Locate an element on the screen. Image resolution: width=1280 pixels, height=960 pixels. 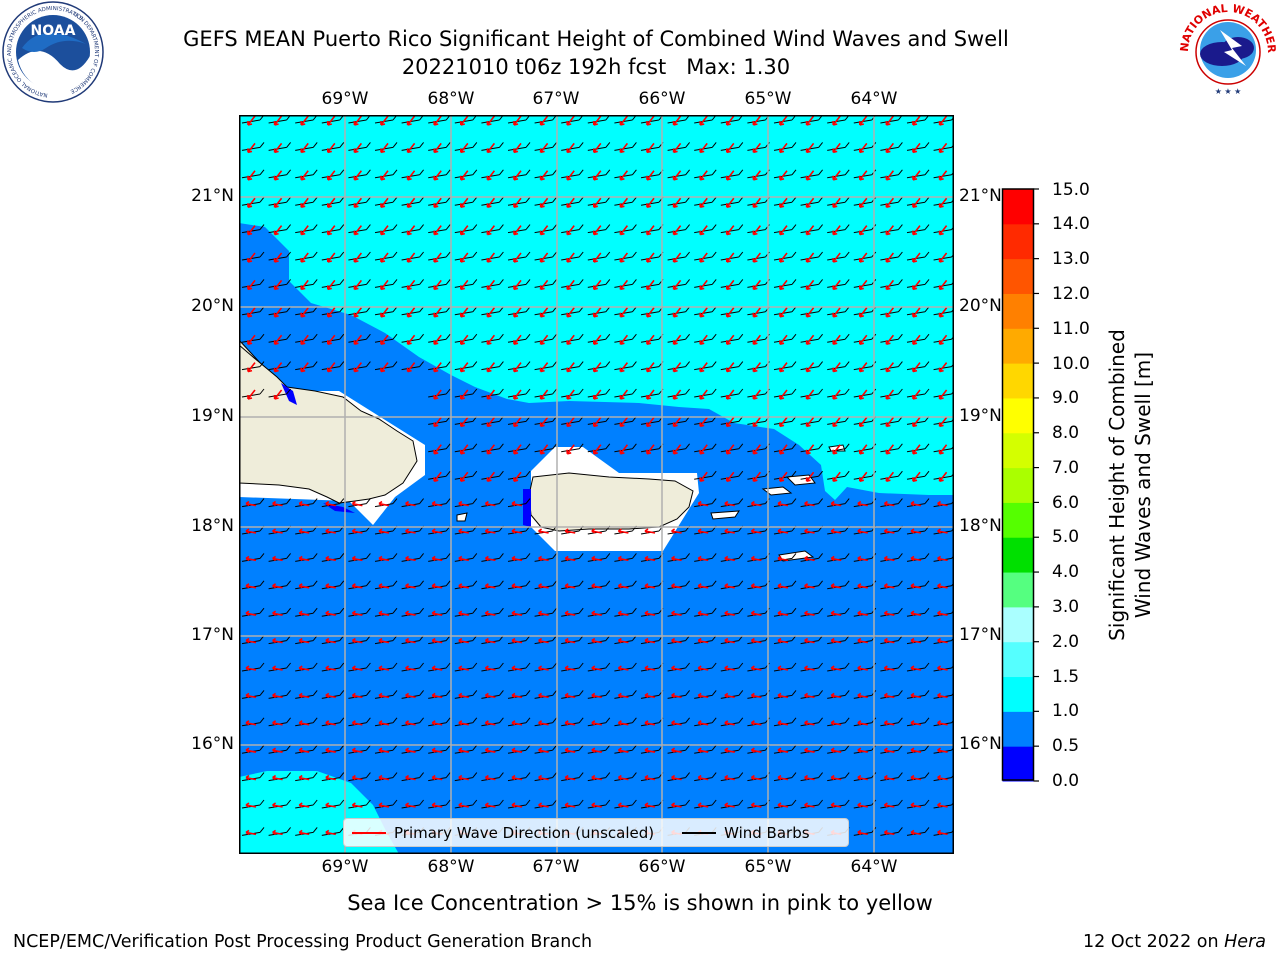
colorbar-label-line2: Wind Waves and Swell [m] is located at coordinates (1143, 485).